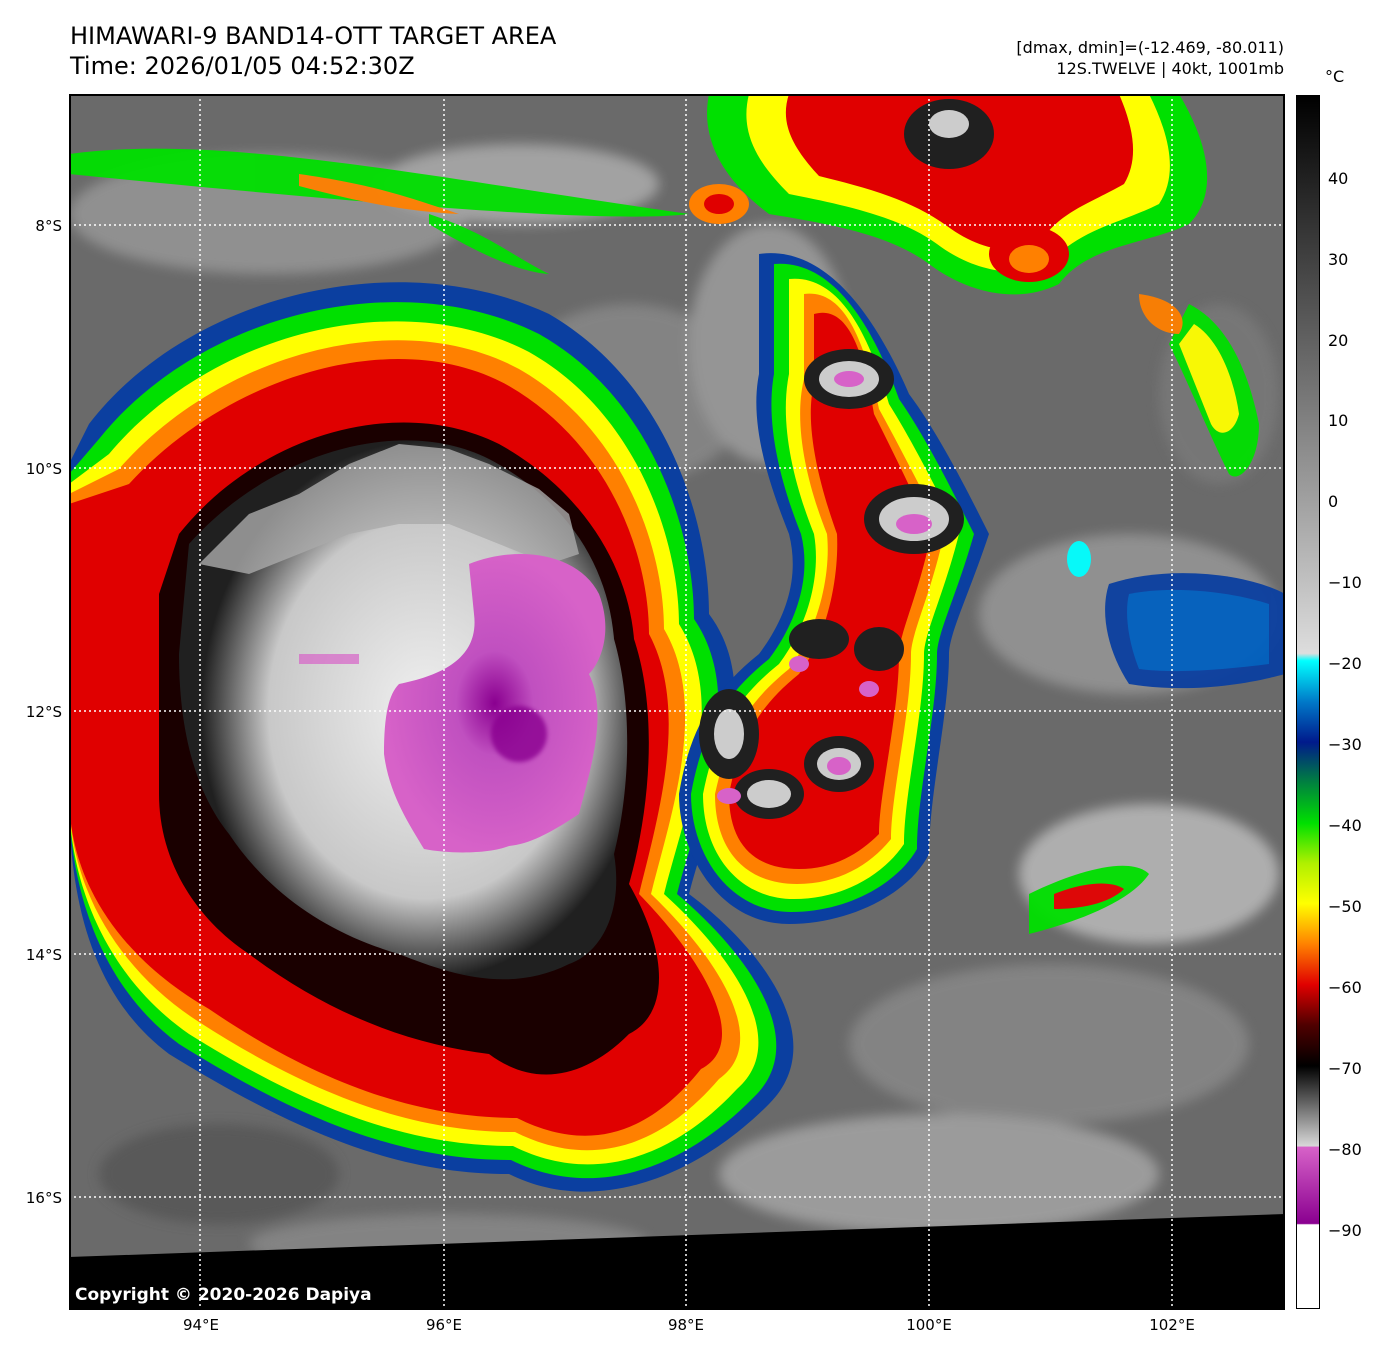 This screenshot has width=1388, height=1359. What do you see at coordinates (1333, 501) in the screenshot?
I see `colorbar-tick-label: 0` at bounding box center [1333, 501].